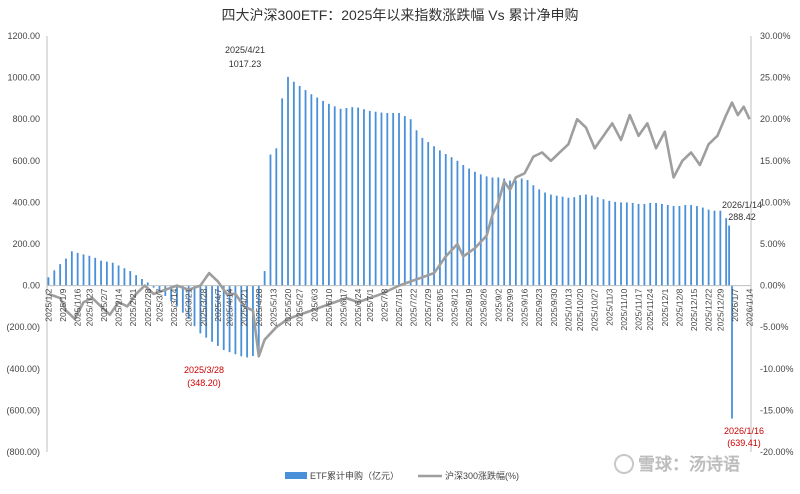 The width and height of the screenshot is (800, 494). What do you see at coordinates (399, 307) in the screenshot?
I see `x-tick-label: 2025/7/15` at bounding box center [399, 307].